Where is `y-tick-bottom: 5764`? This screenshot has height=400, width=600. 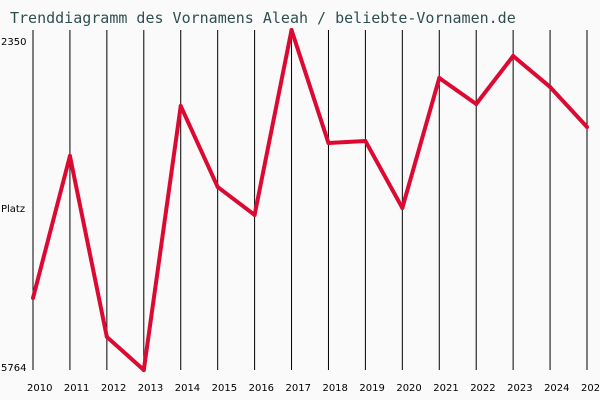 y-tick-bottom: 5764 is located at coordinates (13, 368).